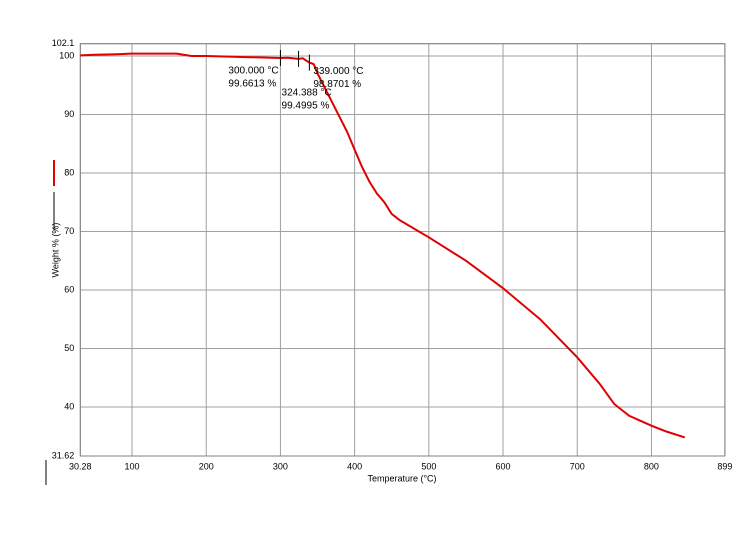 This screenshot has height=553, width=742. What do you see at coordinates (80, 466) in the screenshot?
I see `x-tick-label: 30.28` at bounding box center [80, 466].